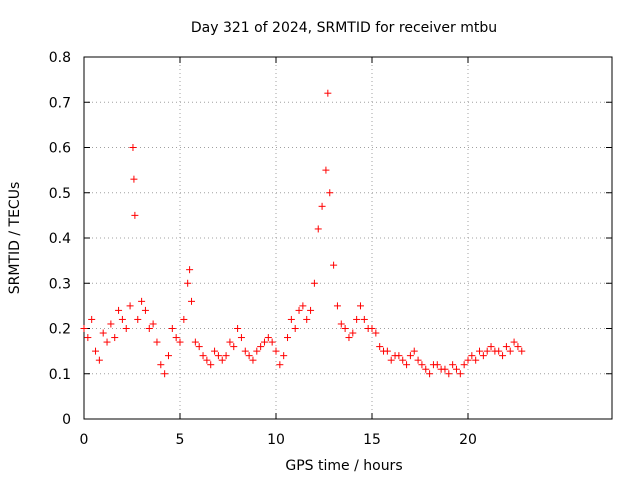 The image size is (640, 480). I want to click on x-tick-label: 0, so click(84, 440).